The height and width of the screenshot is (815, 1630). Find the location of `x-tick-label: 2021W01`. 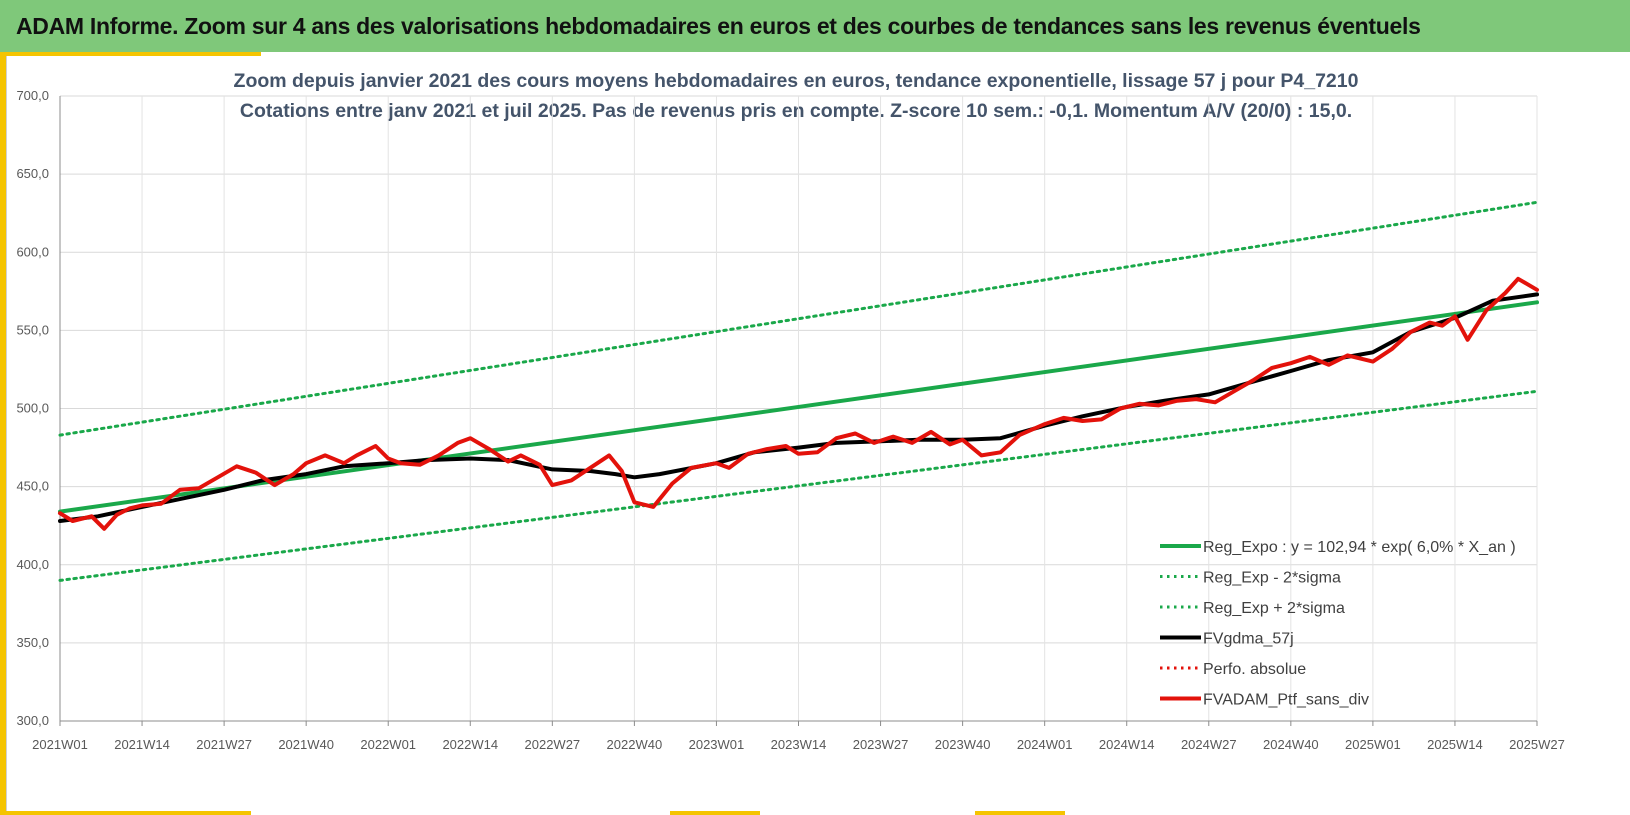

x-tick-label: 2021W01 is located at coordinates (60, 744).